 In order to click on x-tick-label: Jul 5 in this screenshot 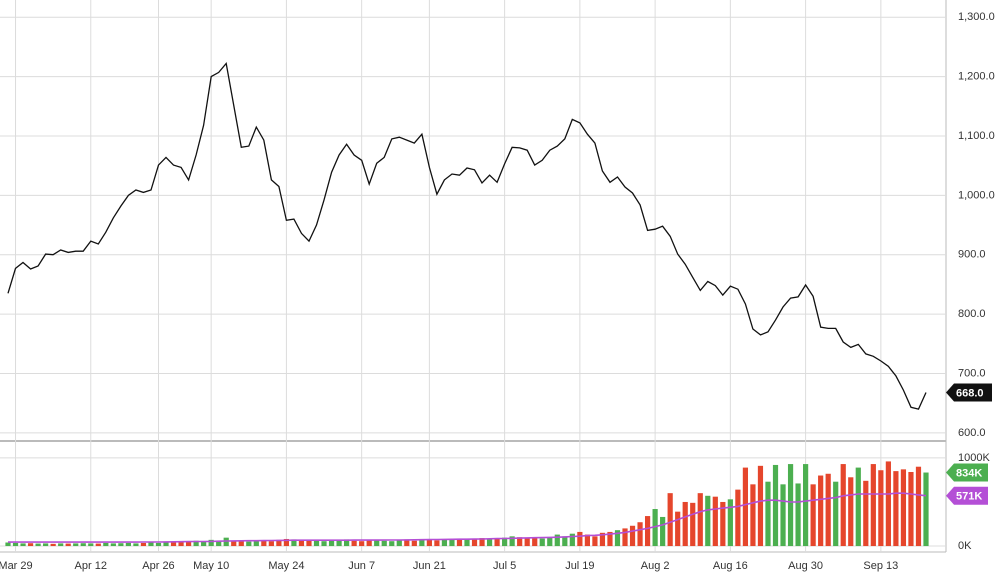, I will do `click(504, 566)`.